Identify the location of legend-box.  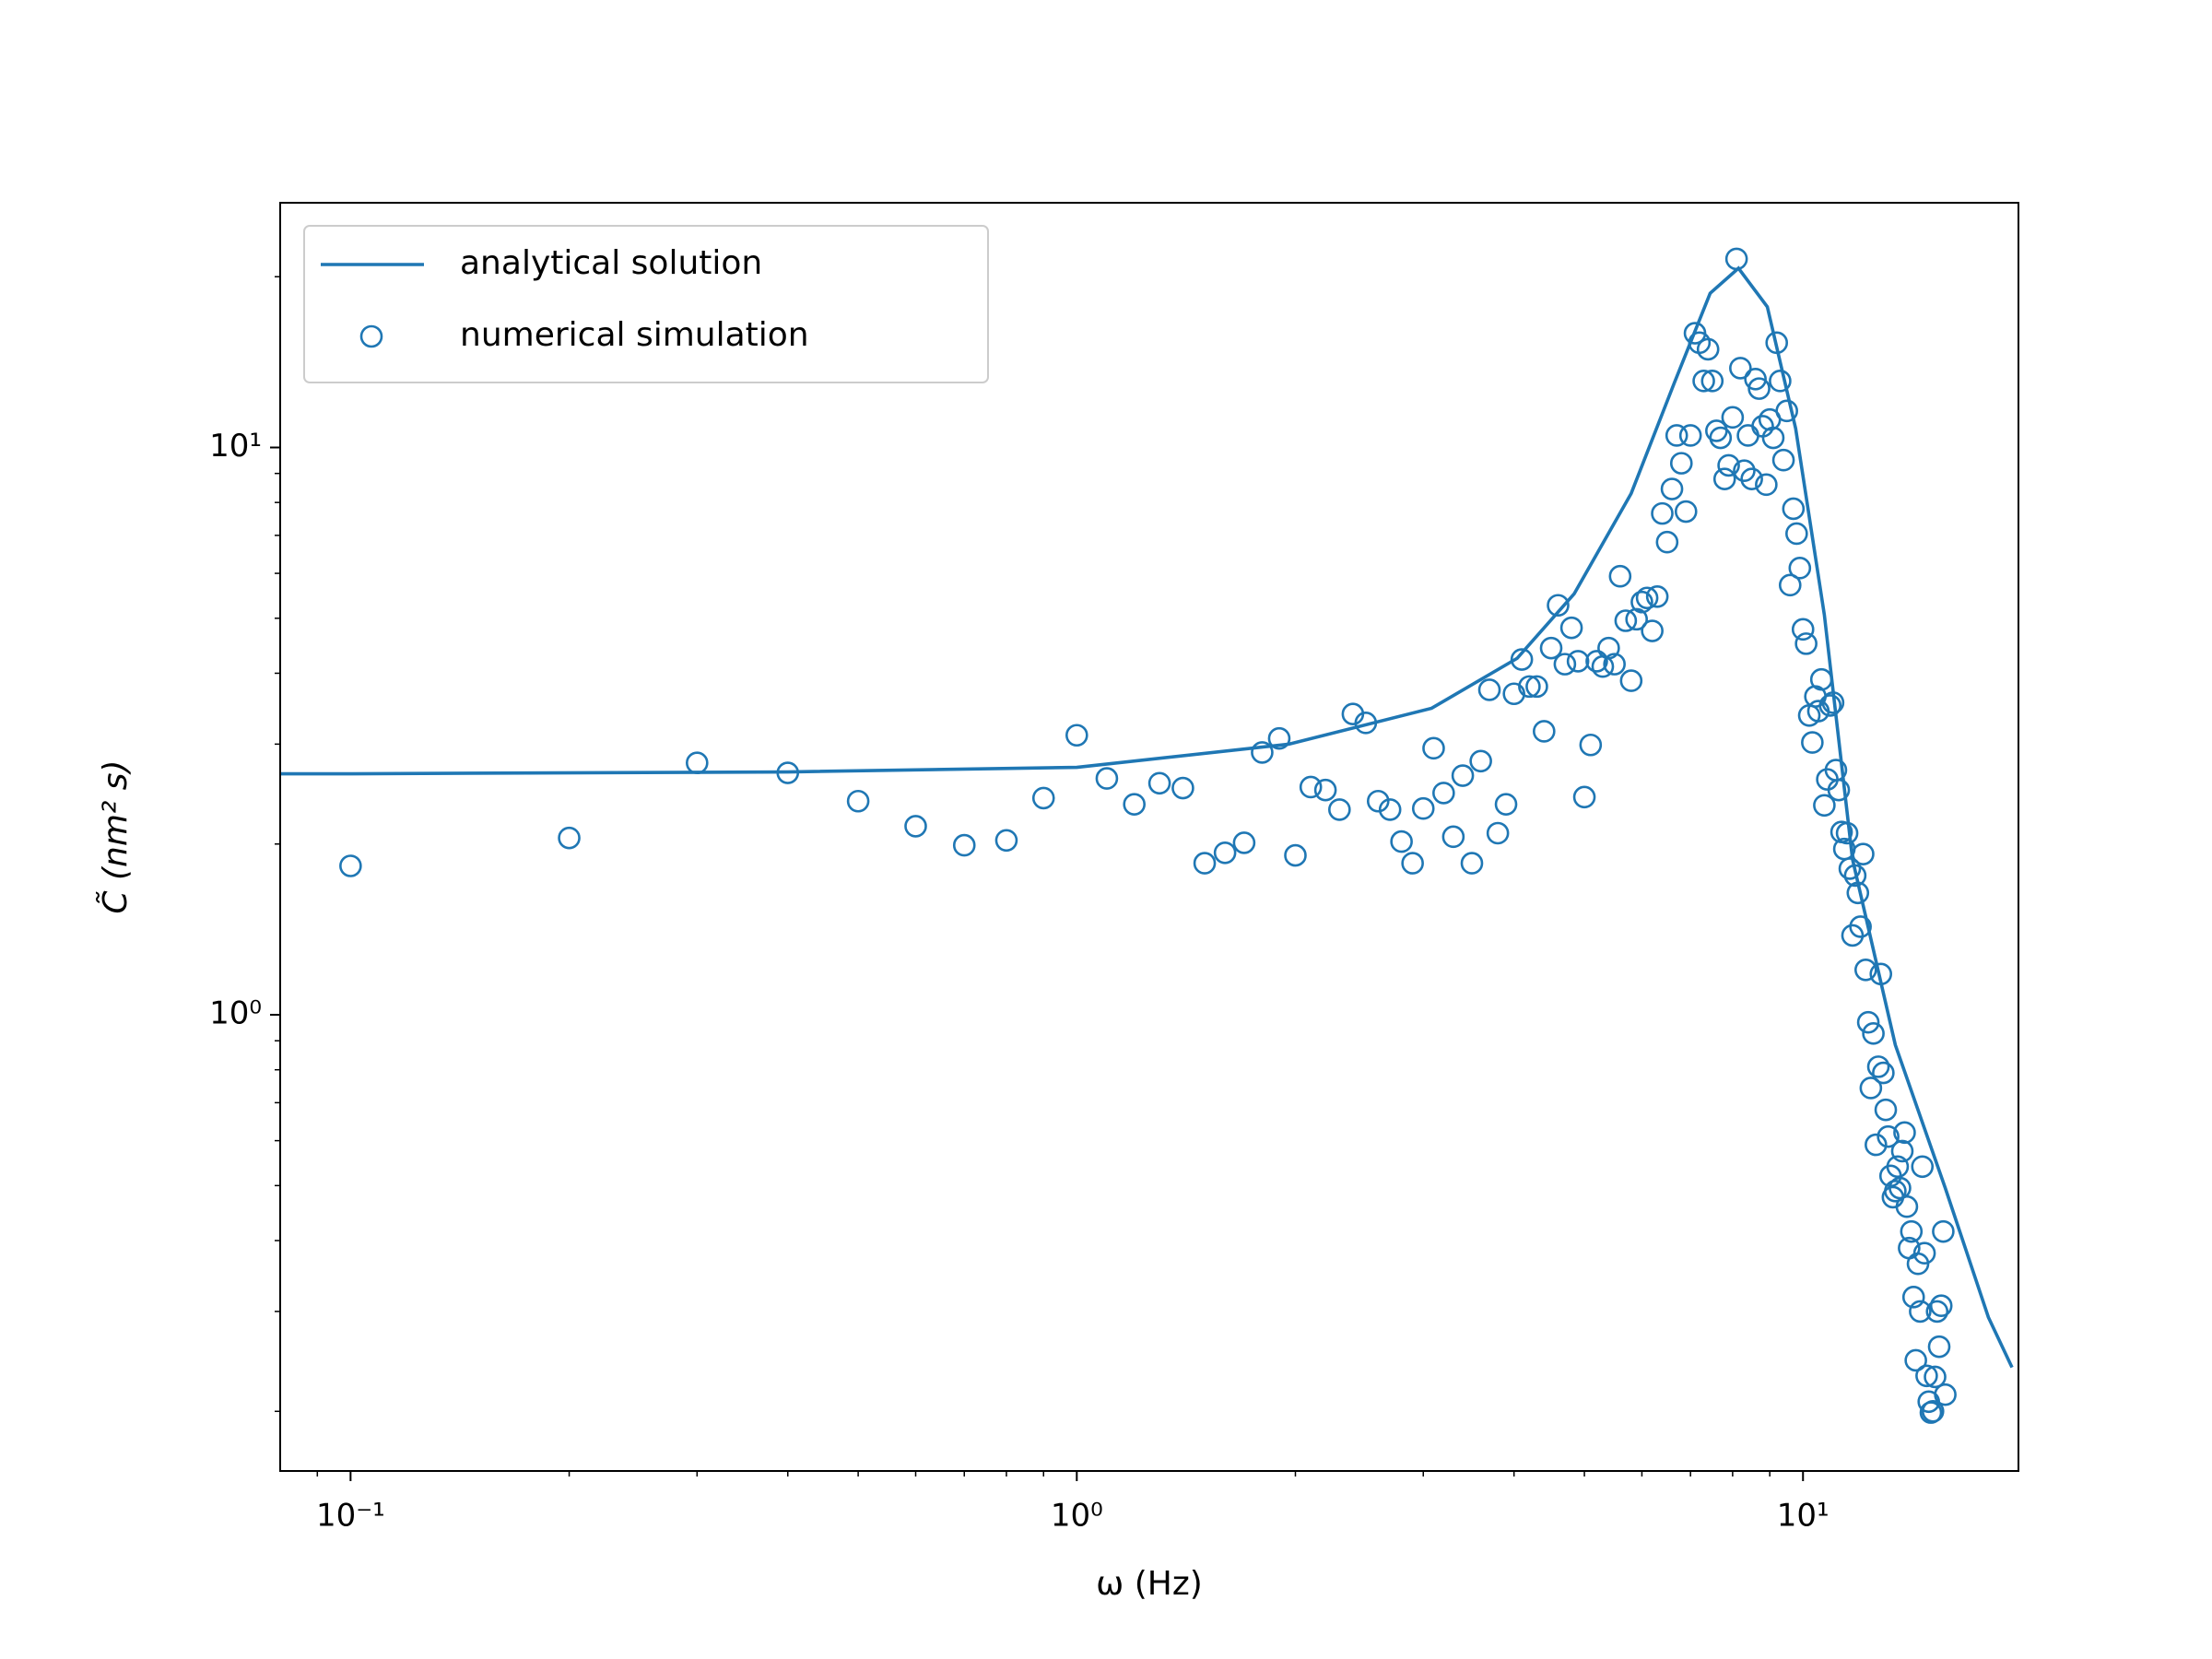
(646, 304).